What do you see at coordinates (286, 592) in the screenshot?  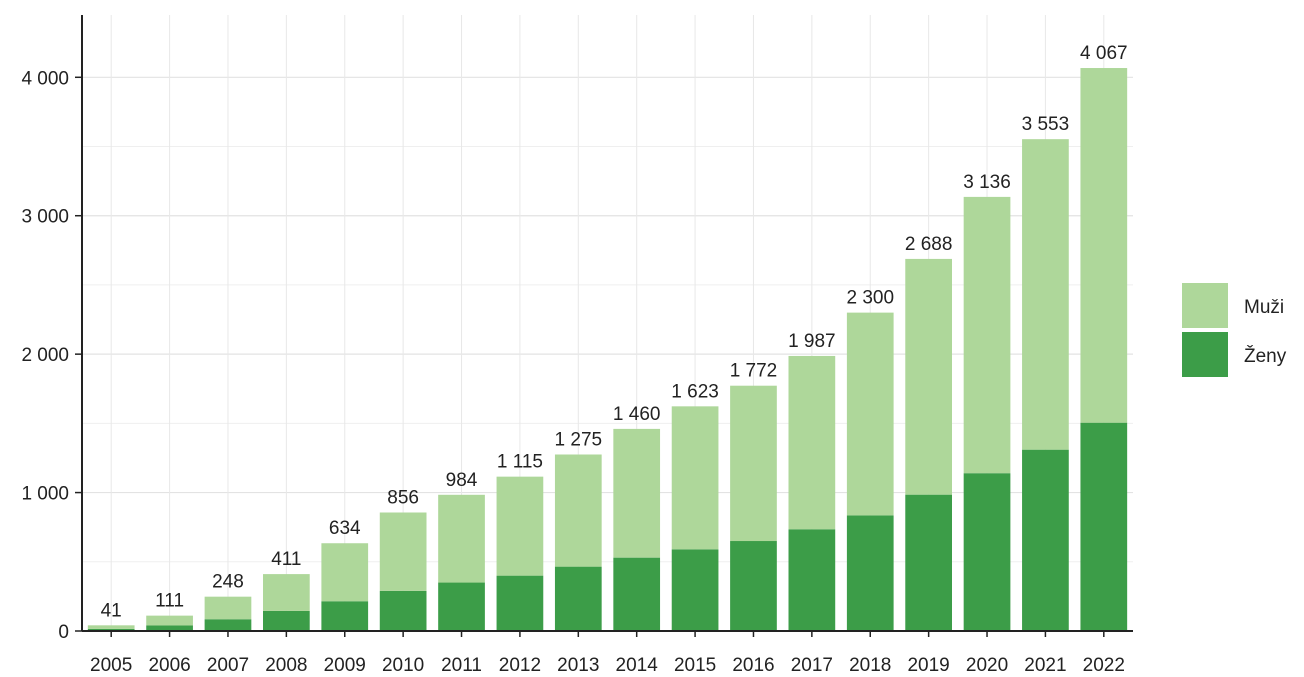 I see `bar-mui-2008` at bounding box center [286, 592].